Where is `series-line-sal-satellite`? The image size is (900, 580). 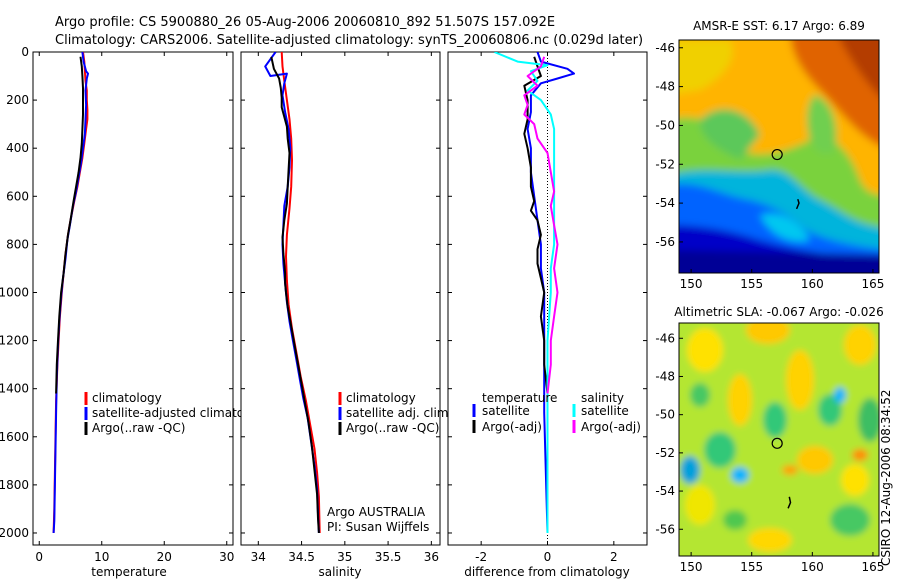 series-line-sal-satellite is located at coordinates (525, 292).